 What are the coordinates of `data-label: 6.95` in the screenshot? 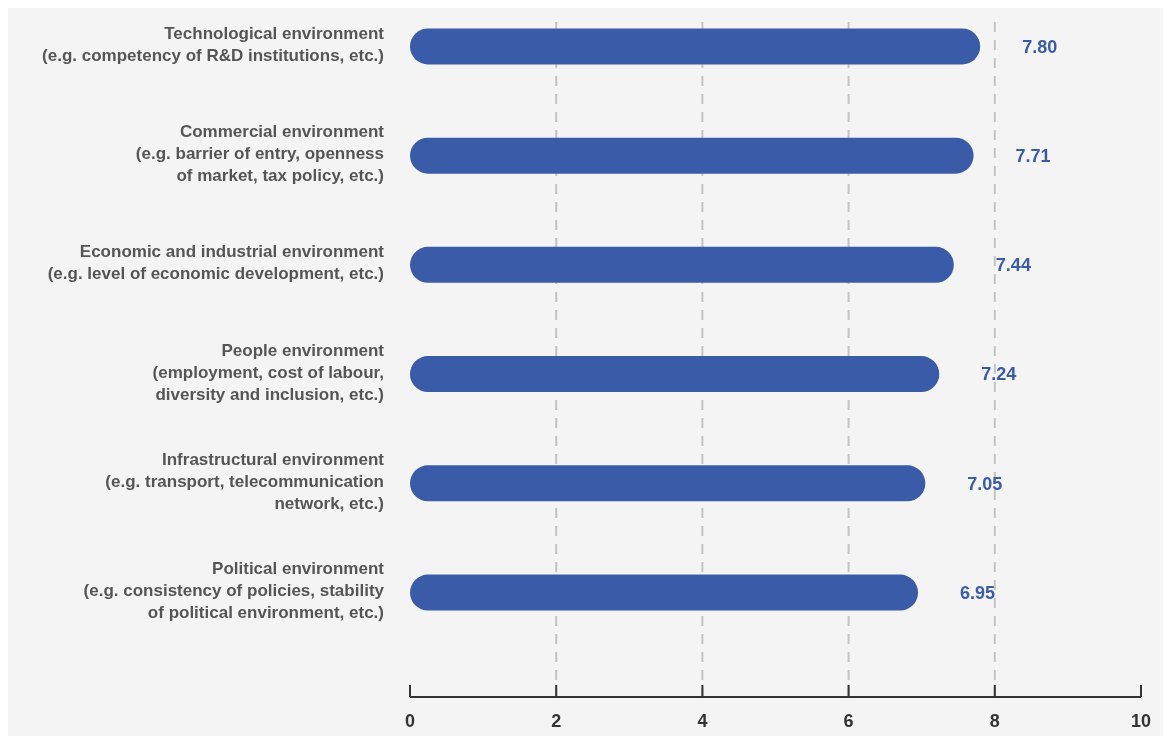 It's located at (978, 592).